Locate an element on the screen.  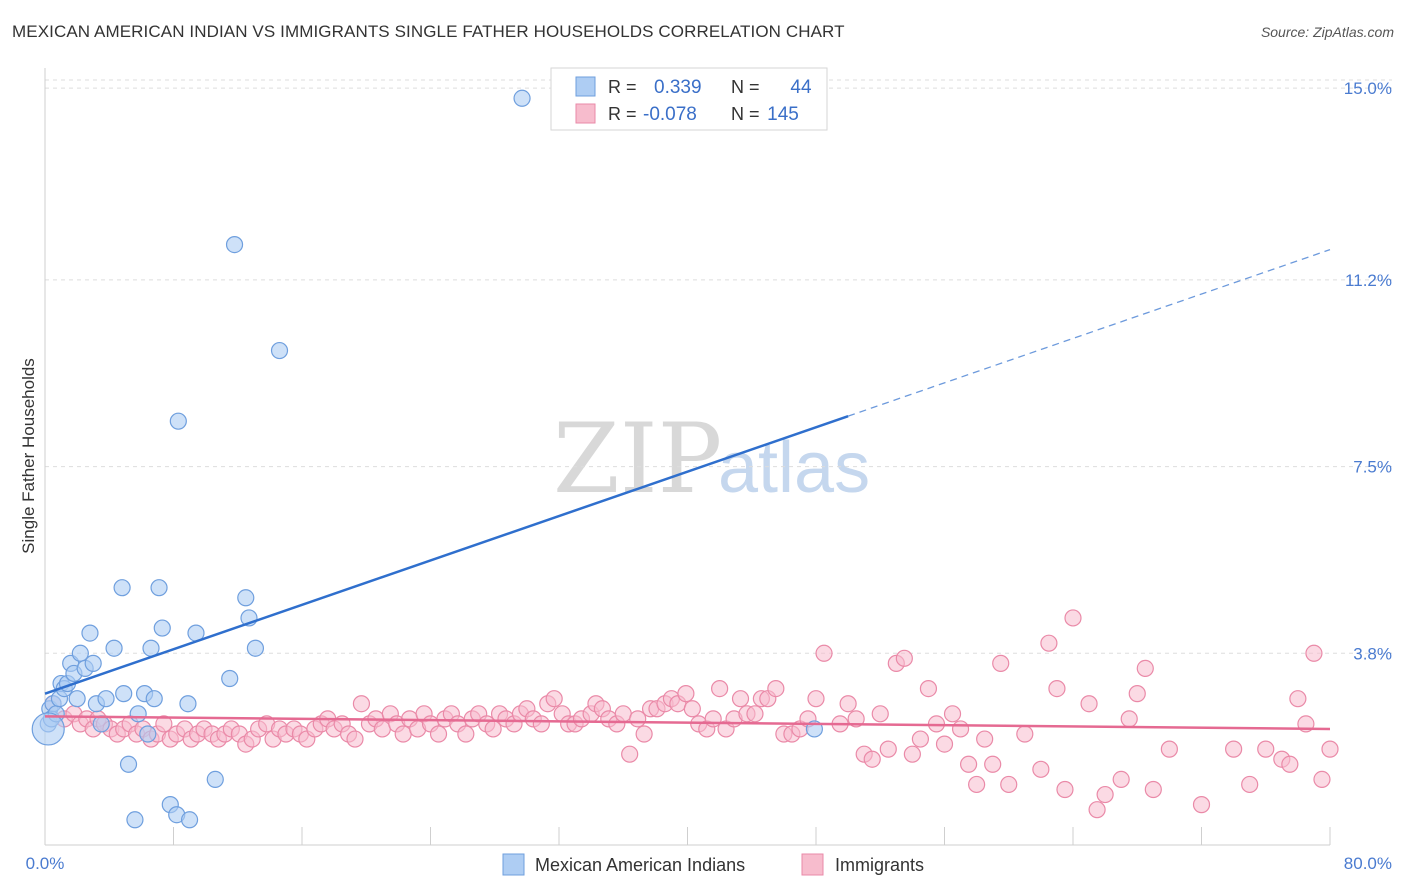
legend-n-value-2: 145 is located at coordinates (783, 114).